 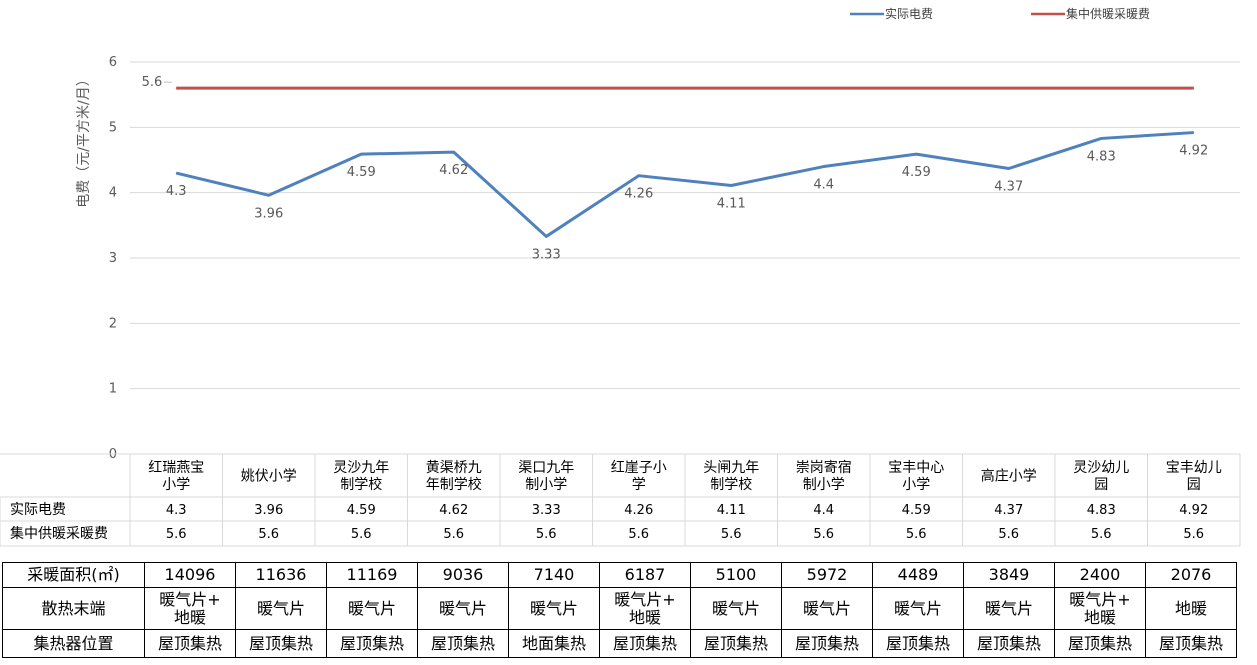 I want to click on x-category-label: 园, so click(x=1101, y=485).